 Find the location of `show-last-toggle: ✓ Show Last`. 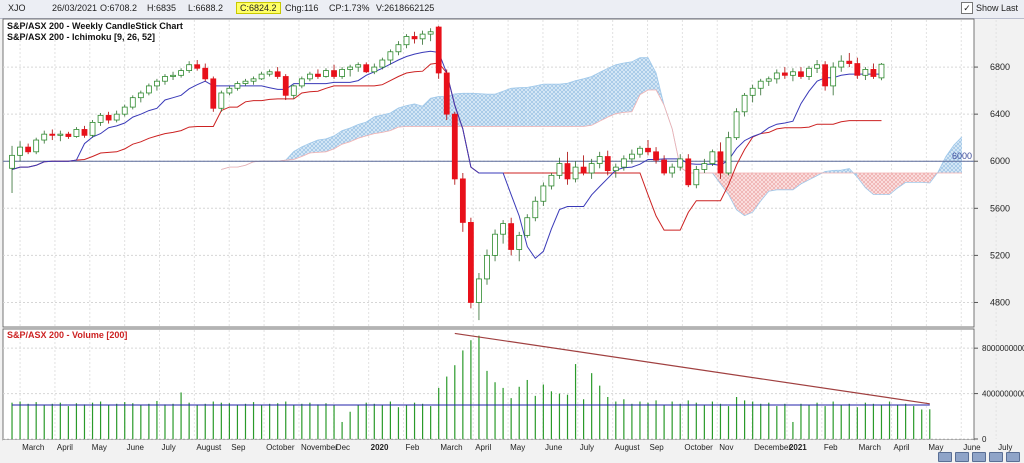

show-last-toggle: ✓ Show Last is located at coordinates (989, 8).